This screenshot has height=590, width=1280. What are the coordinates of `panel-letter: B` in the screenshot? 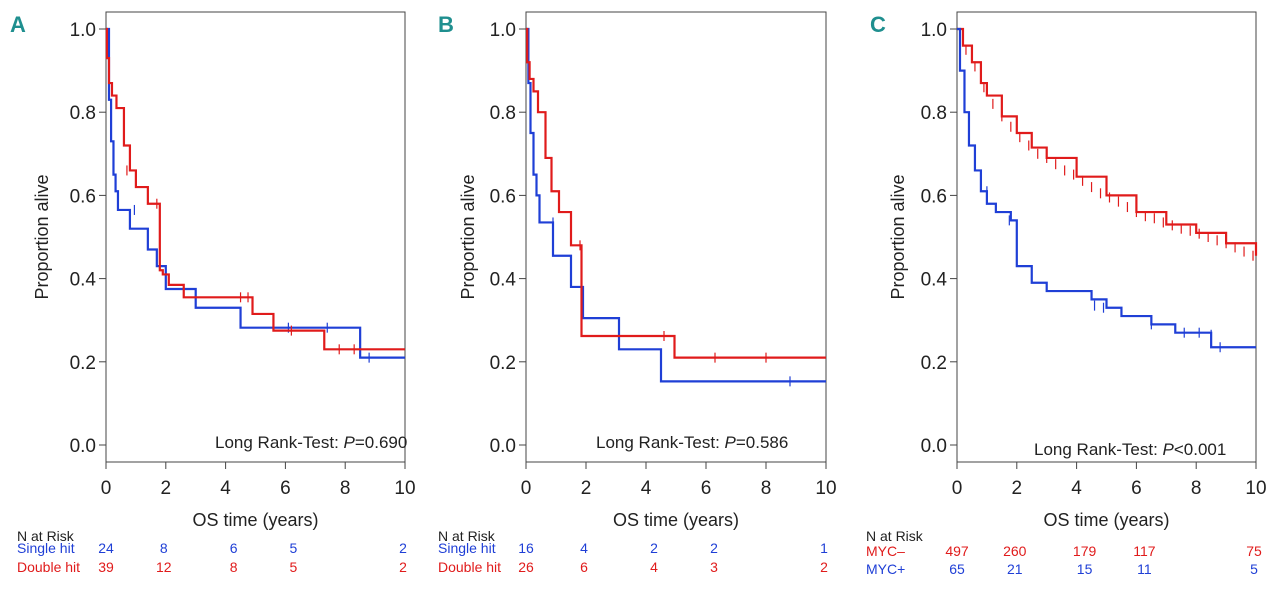 It's located at (446, 24).